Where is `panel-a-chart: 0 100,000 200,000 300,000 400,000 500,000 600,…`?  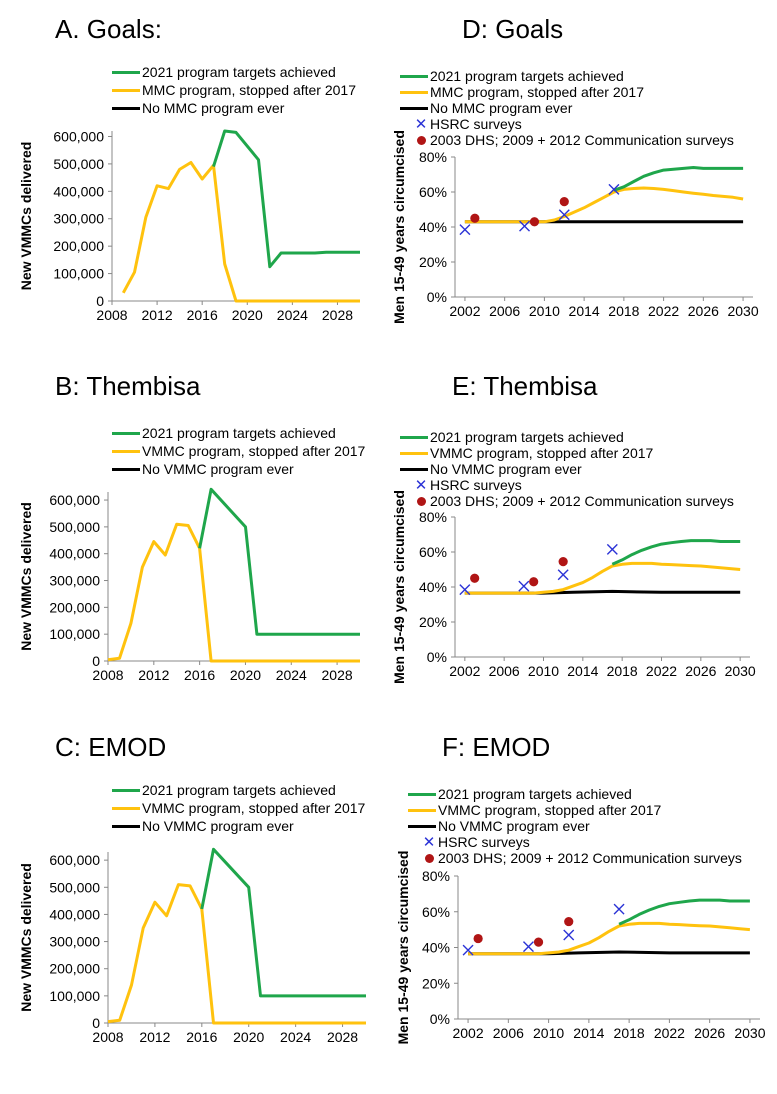 panel-a-chart: 0 100,000 200,000 300,000 400,000 500,000 600,… is located at coordinates (189, 225).